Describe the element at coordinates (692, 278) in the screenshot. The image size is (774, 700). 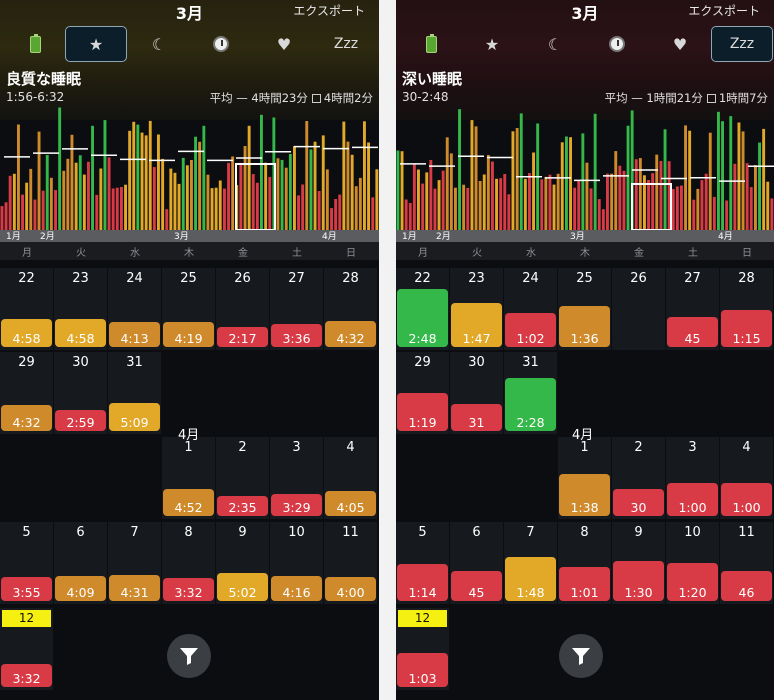
I see `day-number: 27` at that location.